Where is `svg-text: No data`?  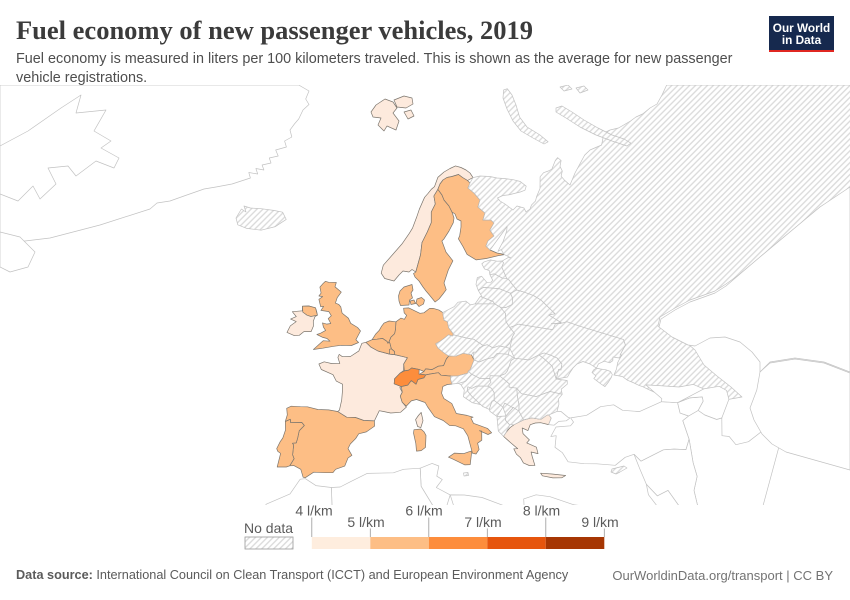 svg-text: No data is located at coordinates (268, 528).